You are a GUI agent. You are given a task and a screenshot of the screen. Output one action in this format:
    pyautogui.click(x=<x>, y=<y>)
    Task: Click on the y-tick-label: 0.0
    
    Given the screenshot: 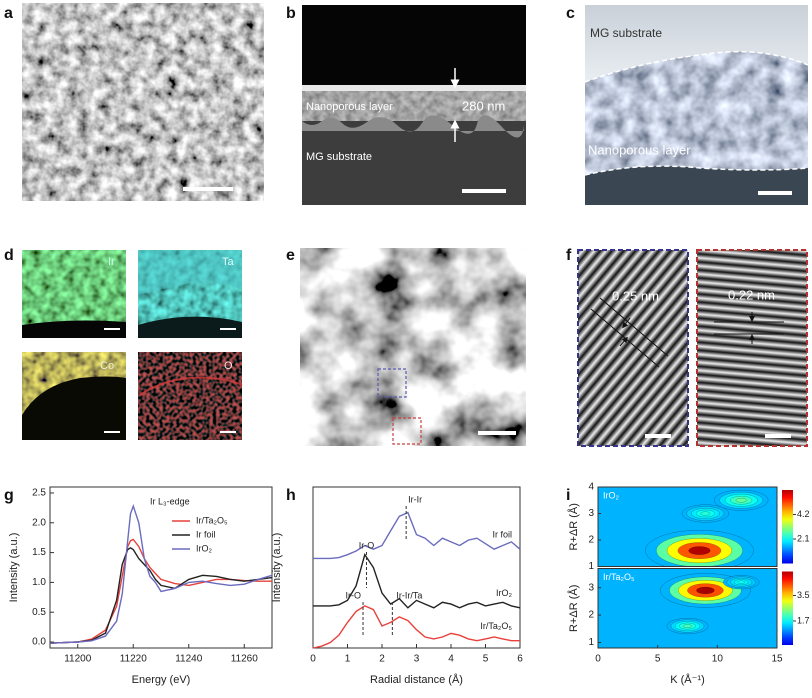 What is the action you would take?
    pyautogui.click(x=39, y=642)
    